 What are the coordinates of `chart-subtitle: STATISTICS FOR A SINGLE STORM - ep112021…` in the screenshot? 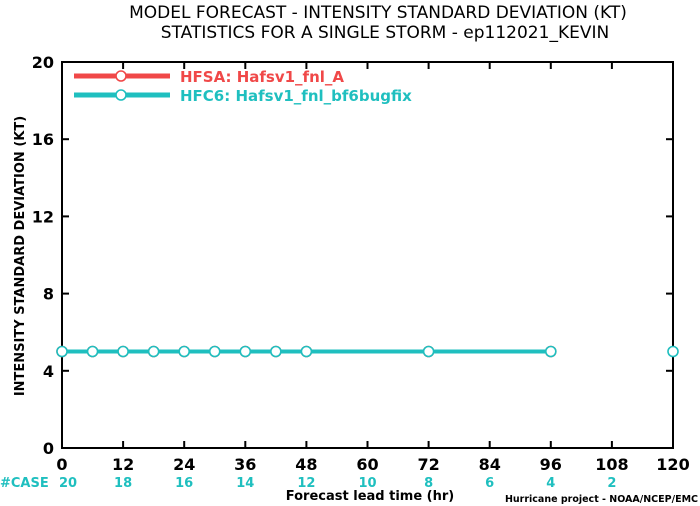 It's located at (385, 33).